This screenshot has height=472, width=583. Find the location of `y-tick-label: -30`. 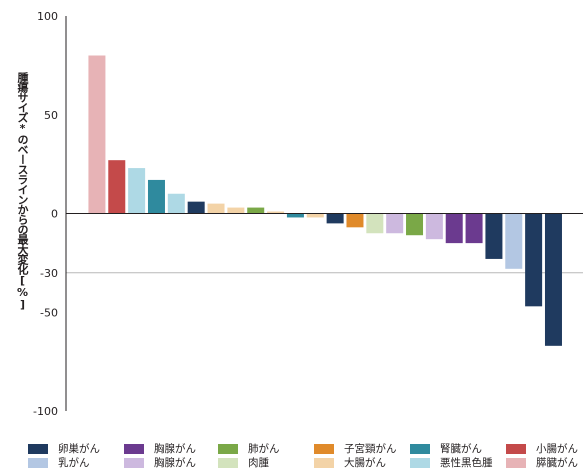

y-tick-label: -30 is located at coordinates (49, 273).